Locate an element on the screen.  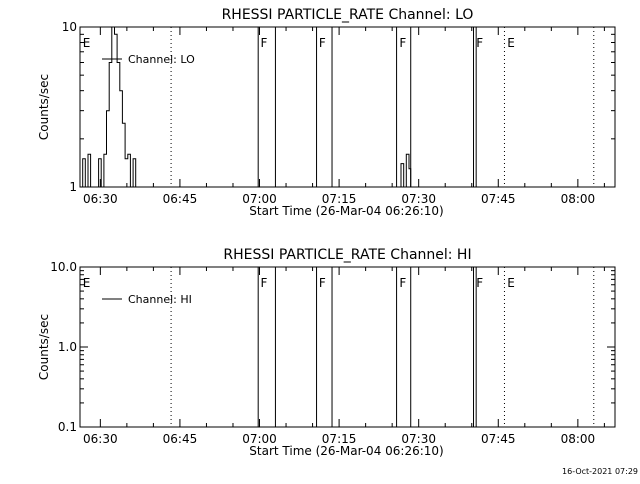
chart-title: RHESSI PARTICLE_RATE Channel: LO is located at coordinates (348, 15).